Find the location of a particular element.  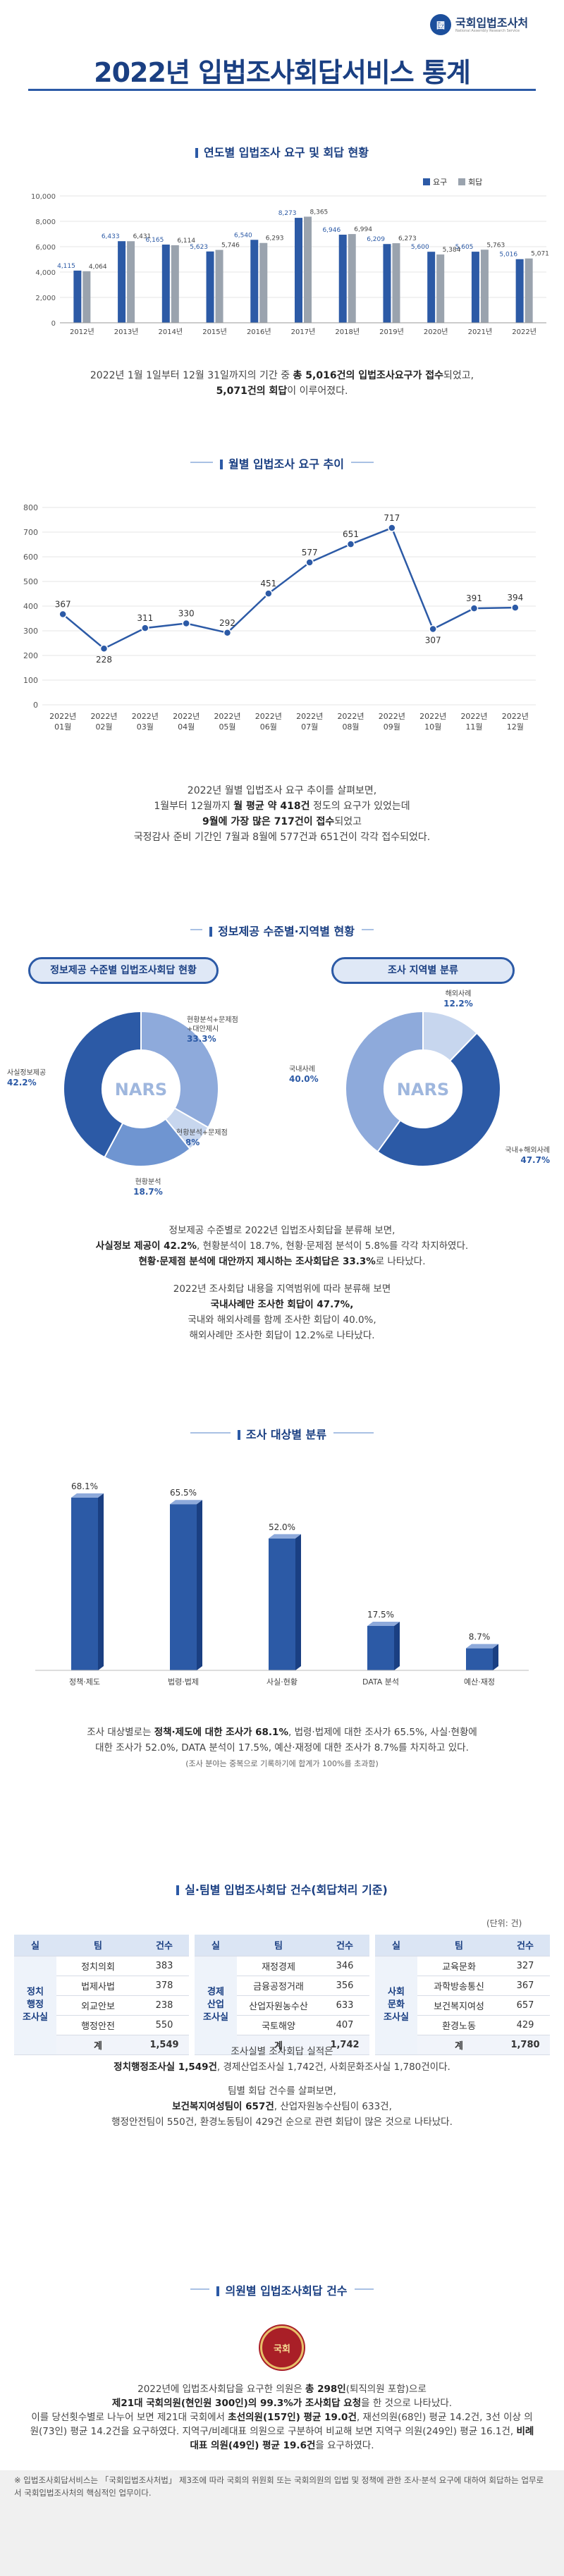

slice-label: 현황분석+문제점 is located at coordinates (202, 1132).